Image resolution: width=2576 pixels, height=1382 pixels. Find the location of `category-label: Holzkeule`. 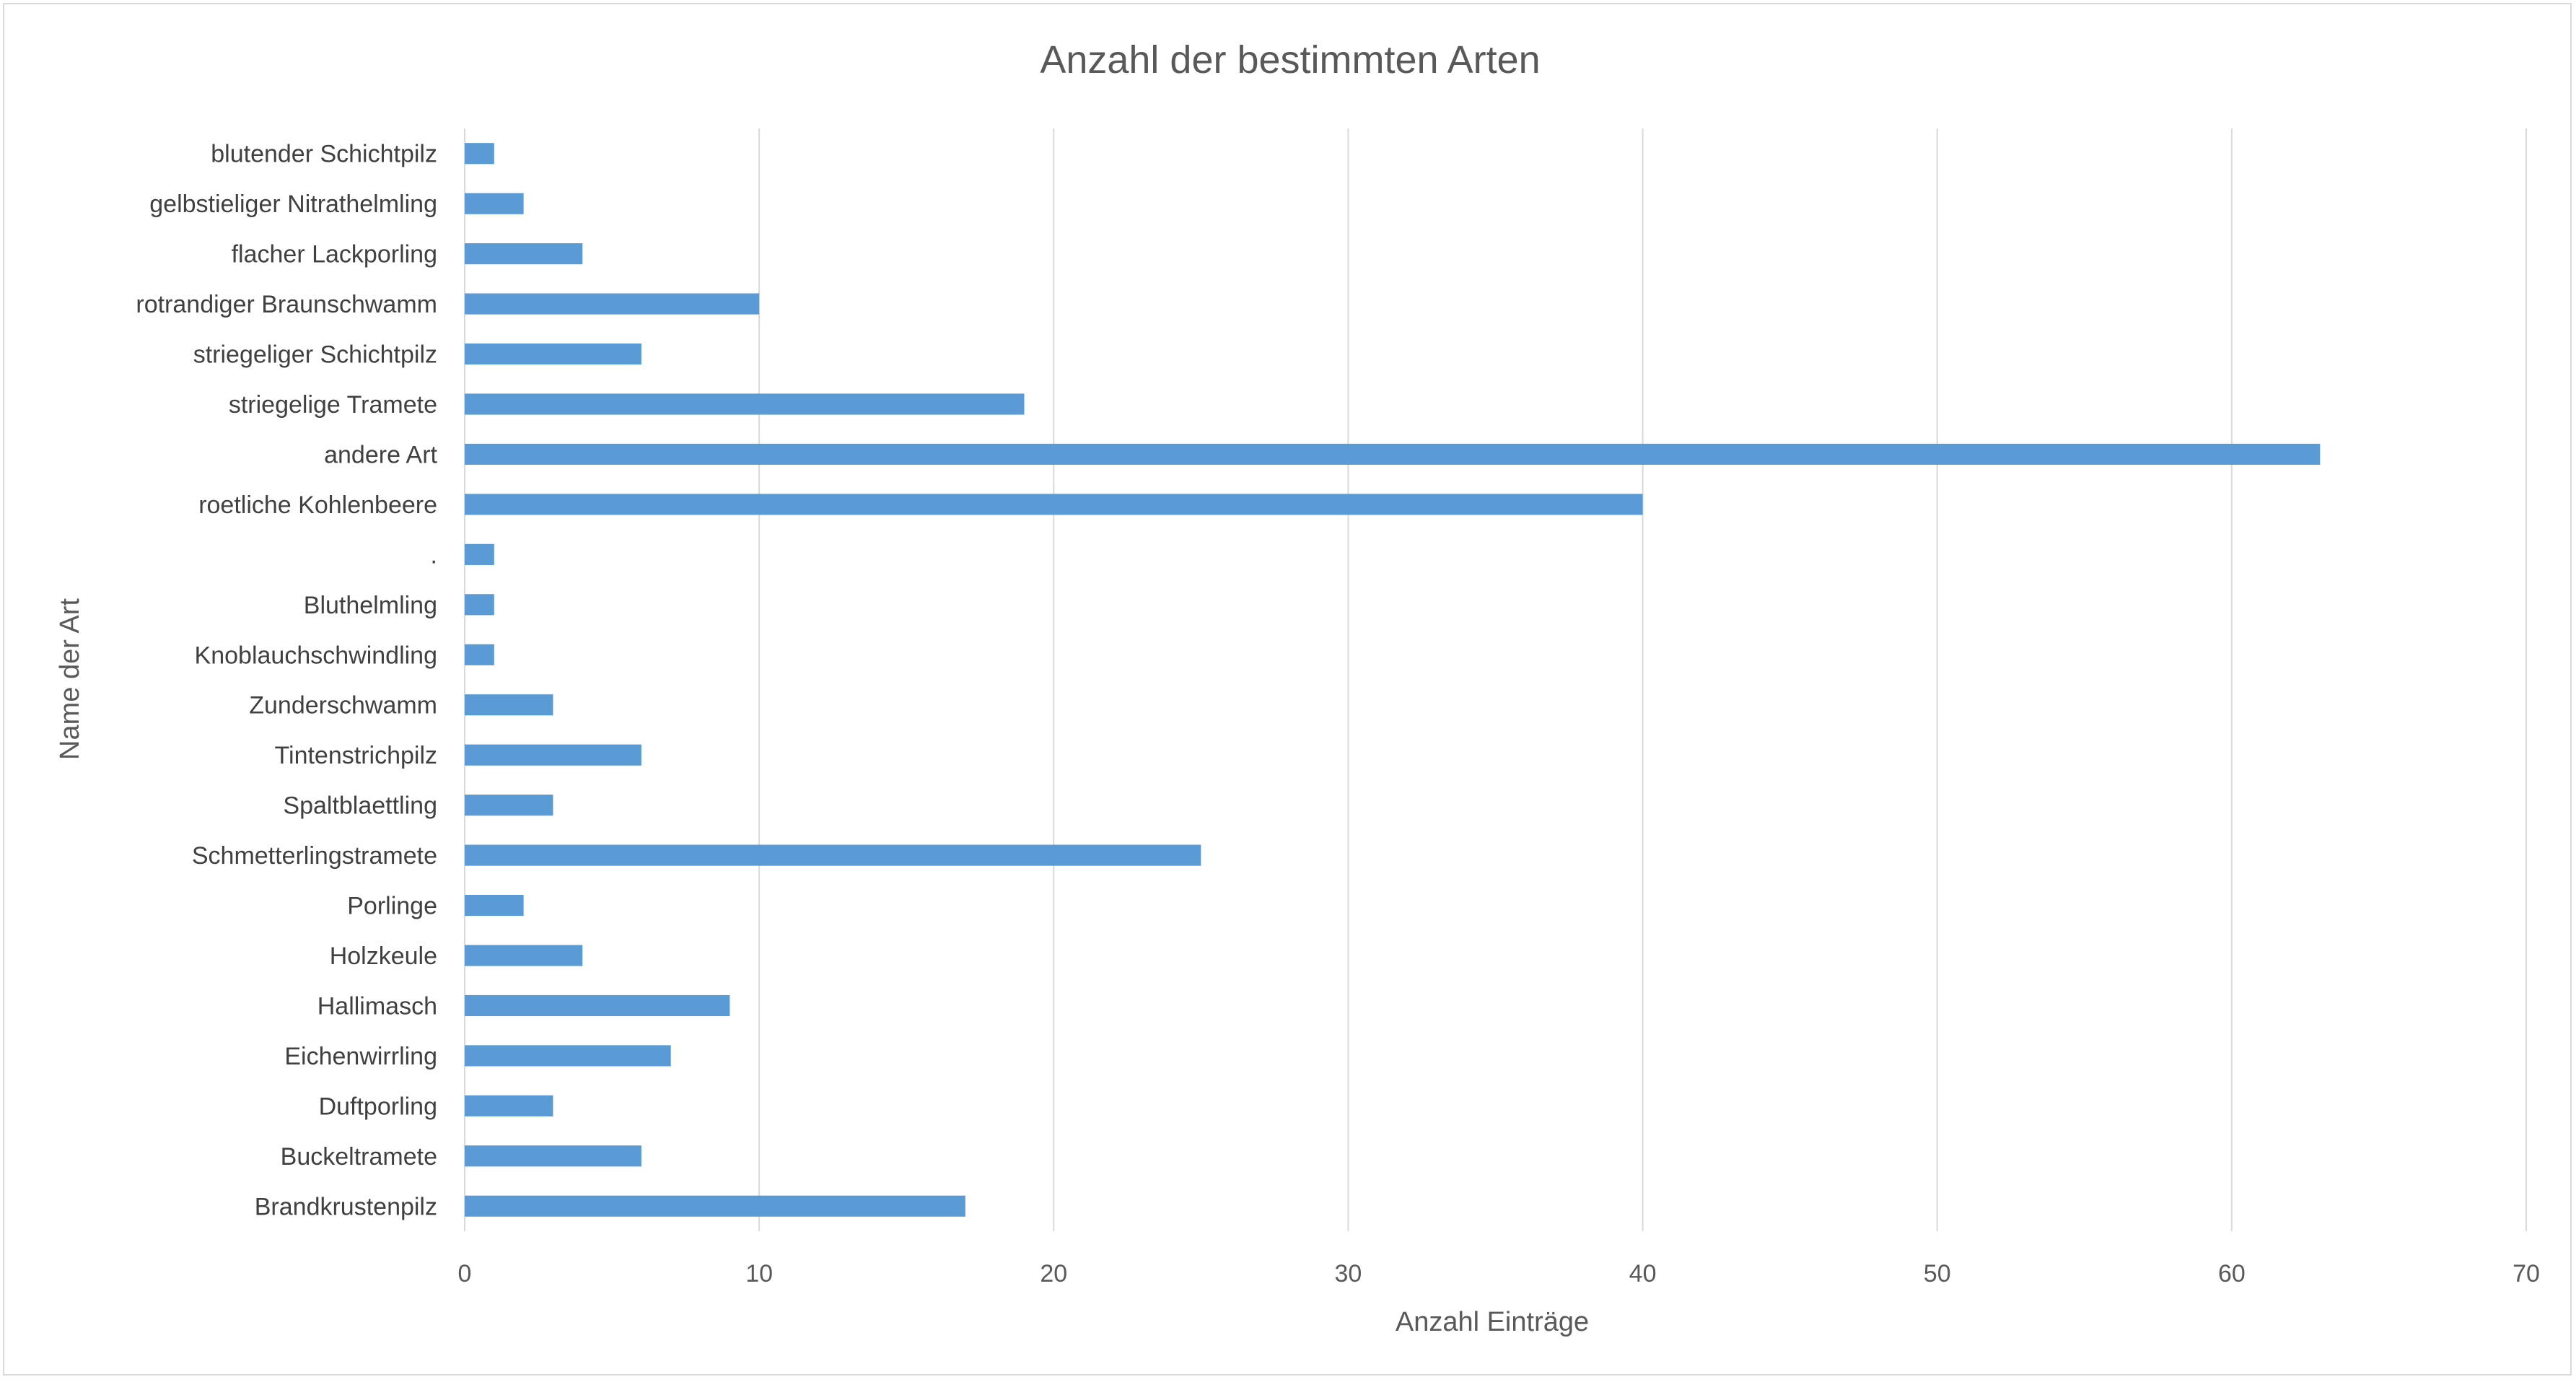

category-label: Holzkeule is located at coordinates (384, 956).